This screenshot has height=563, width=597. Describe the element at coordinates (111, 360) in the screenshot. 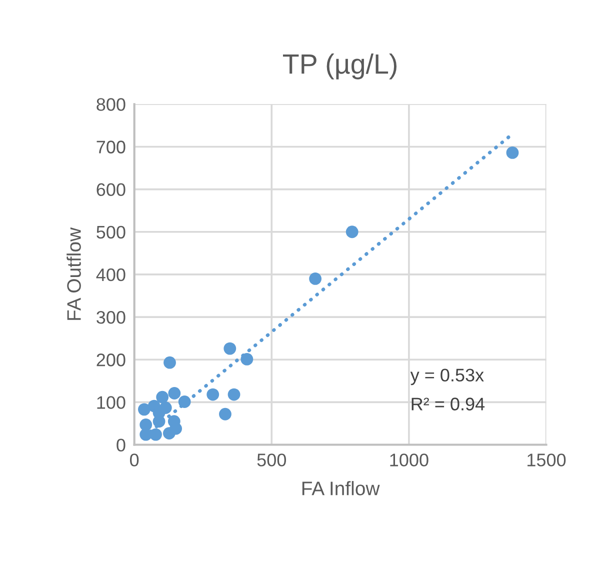

I see `y-tick-label: 200` at that location.